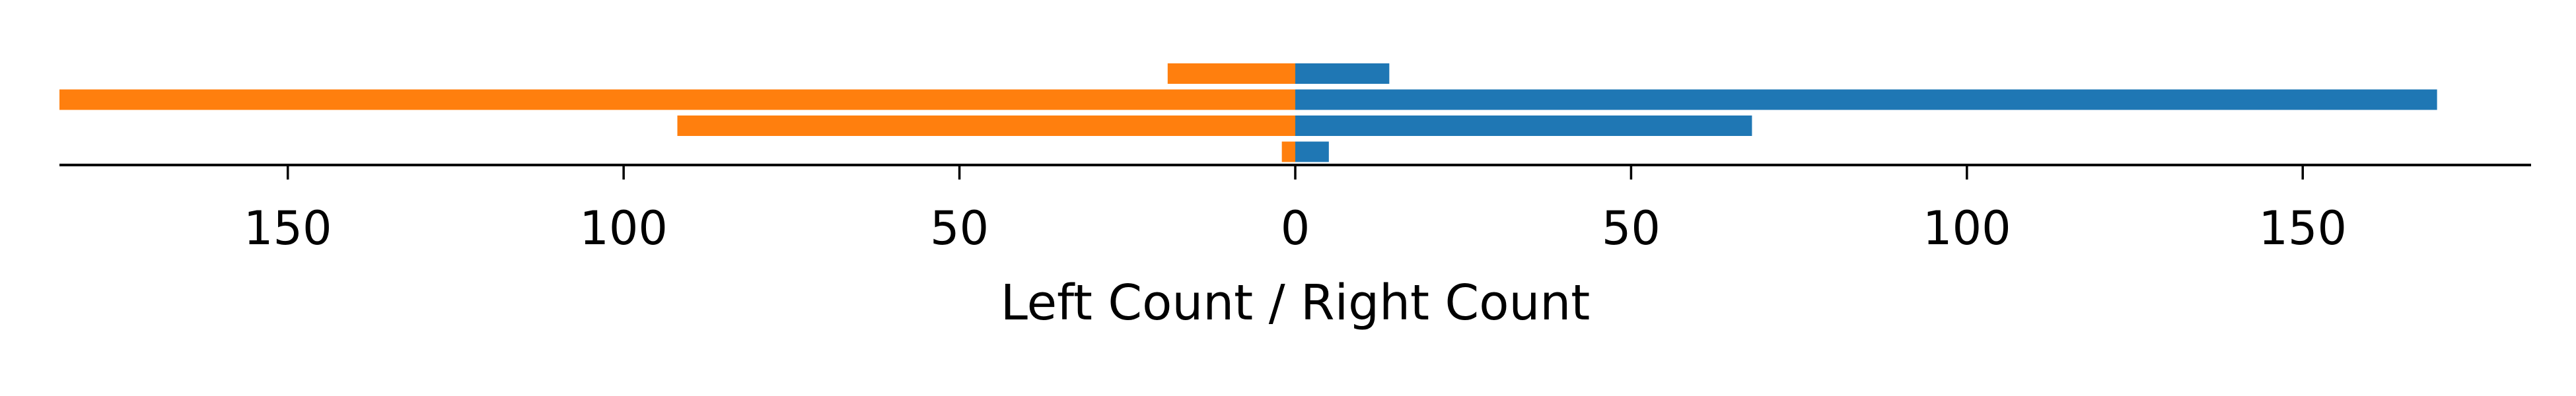 This screenshot has height=396, width=2576. I want to click on x-tick-label: 0, so click(1296, 228).